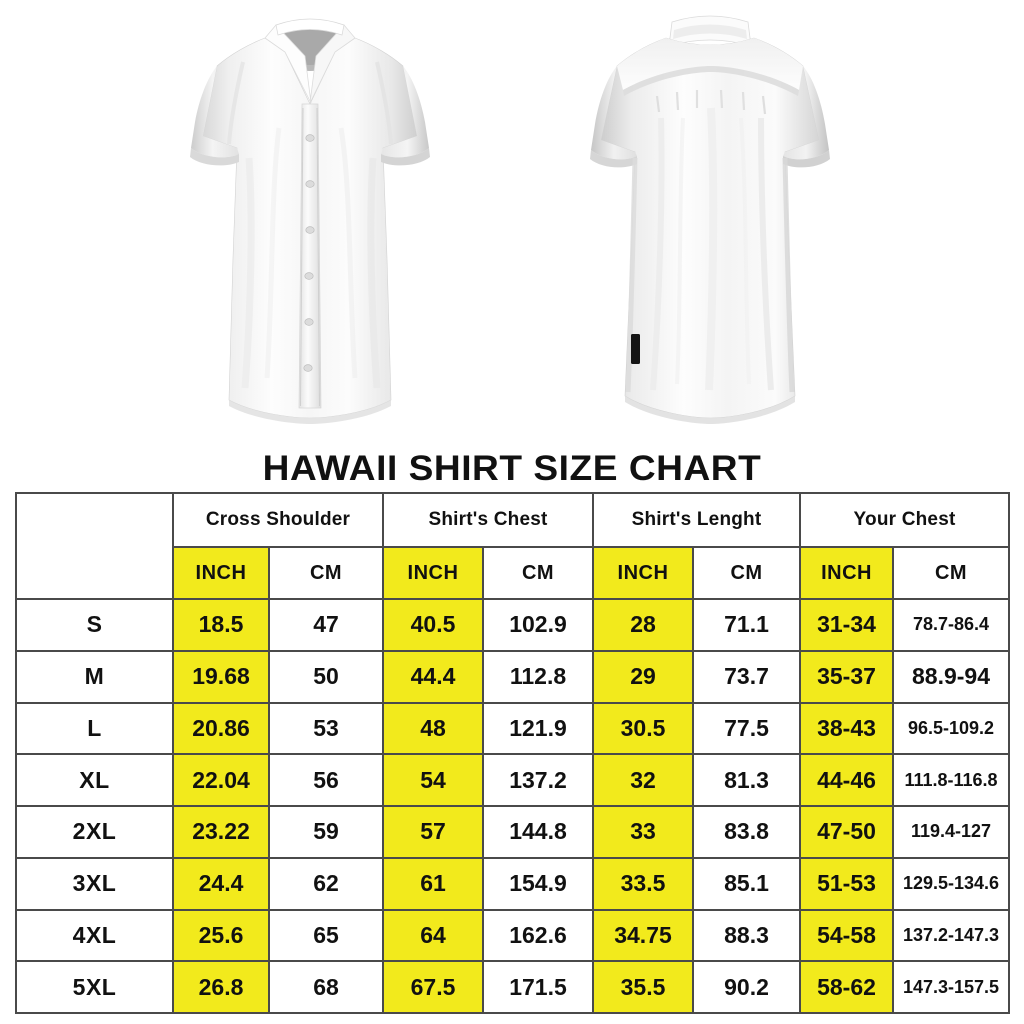 This screenshot has height=1024, width=1024. Describe the element at coordinates (221, 883) in the screenshot. I see `cross-shoulder-inch: 24.4` at that location.